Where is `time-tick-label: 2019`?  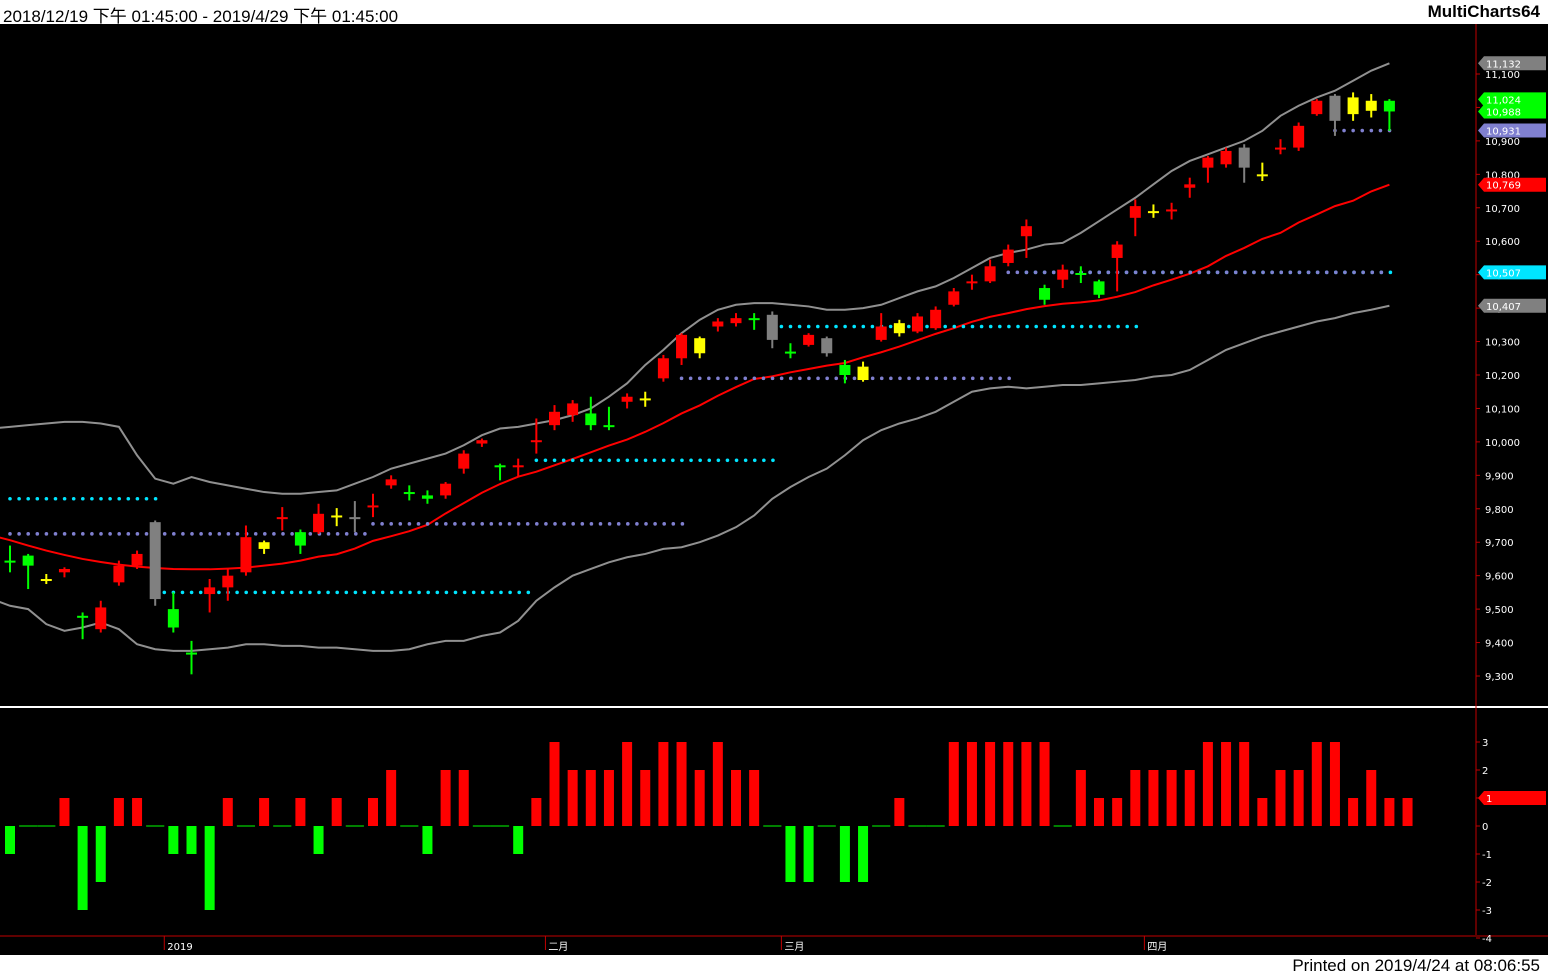 time-tick-label: 2019 is located at coordinates (179, 947).